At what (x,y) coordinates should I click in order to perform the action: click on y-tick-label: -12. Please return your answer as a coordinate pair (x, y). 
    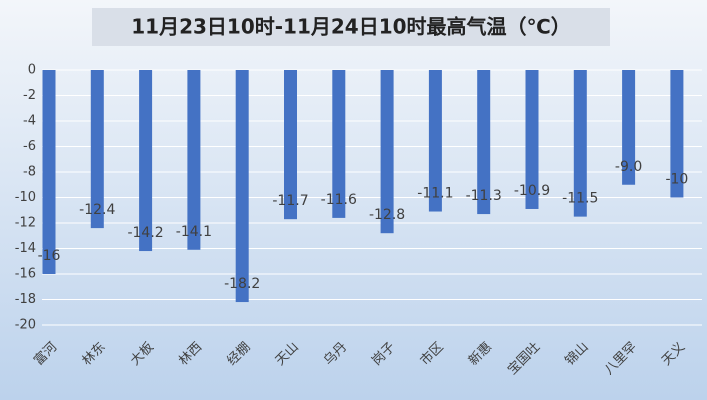
    Looking at the image, I should click on (25, 223).